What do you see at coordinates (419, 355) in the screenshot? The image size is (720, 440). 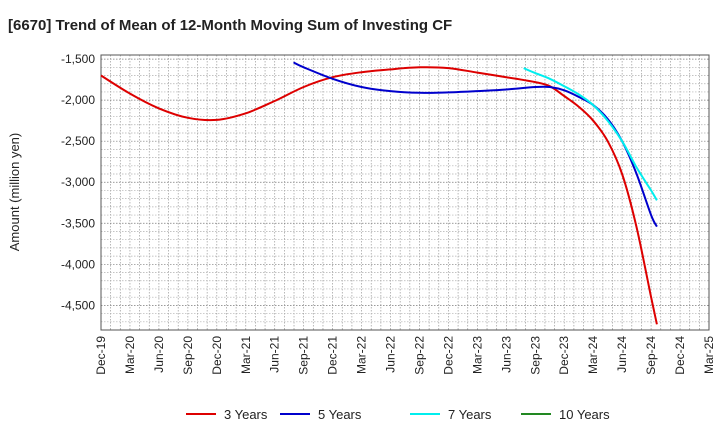 I see `x-tick-label: Sep-22` at bounding box center [419, 355].